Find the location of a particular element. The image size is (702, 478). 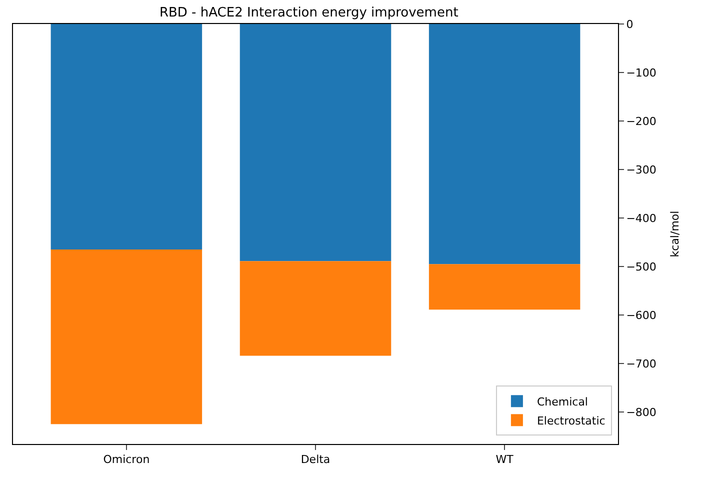

y-axis-title: kcal/mol is located at coordinates (675, 234).